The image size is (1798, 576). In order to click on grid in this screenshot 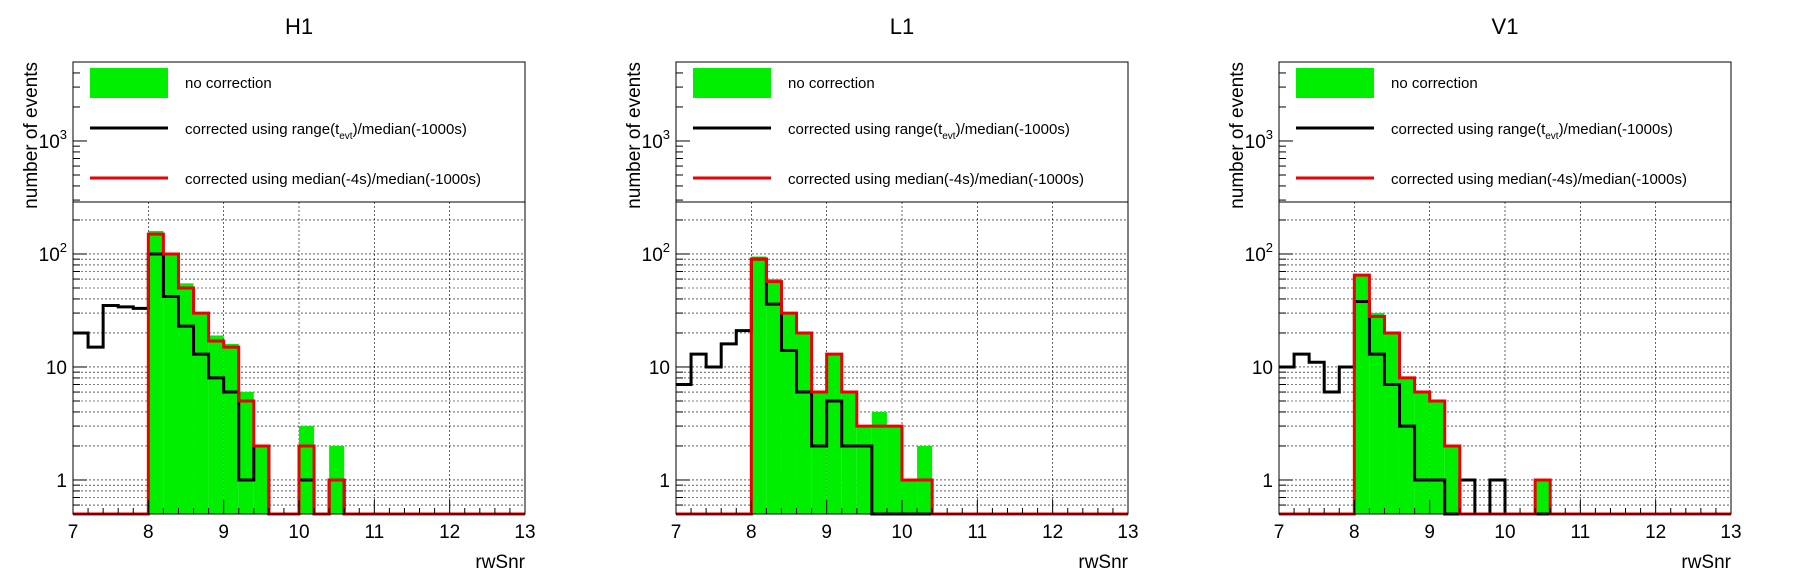, I will do `click(1505, 358)`.